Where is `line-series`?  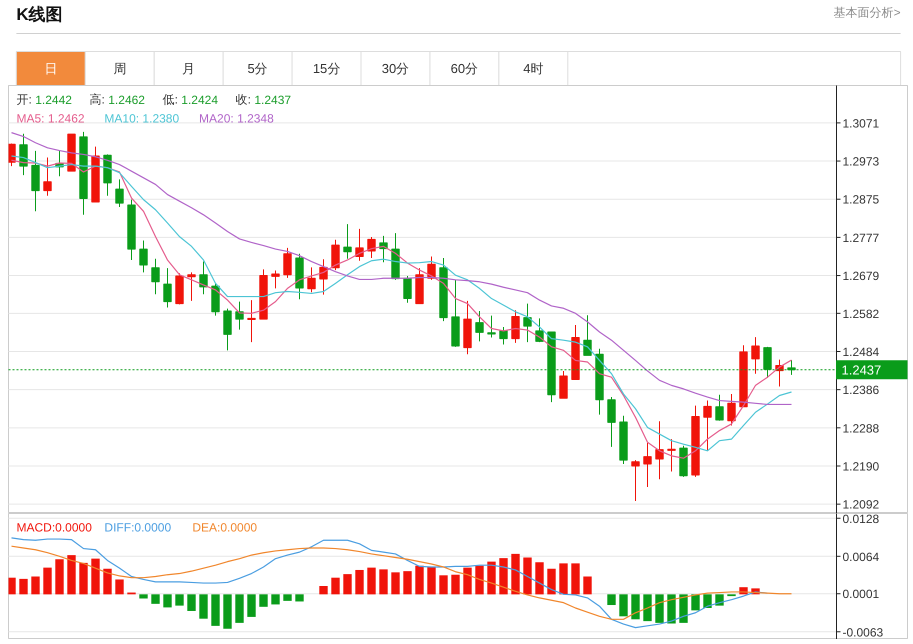 line-series is located at coordinates (401, 583).